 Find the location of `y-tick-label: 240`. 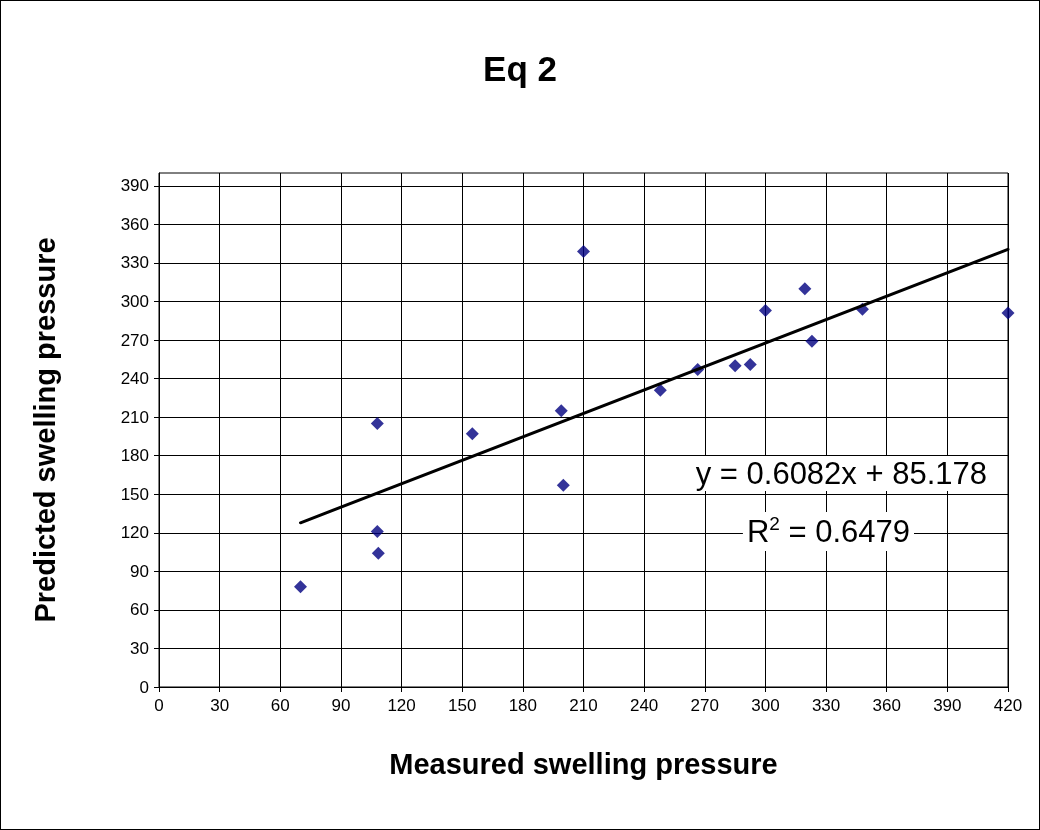

y-tick-label: 240 is located at coordinates (134, 379).